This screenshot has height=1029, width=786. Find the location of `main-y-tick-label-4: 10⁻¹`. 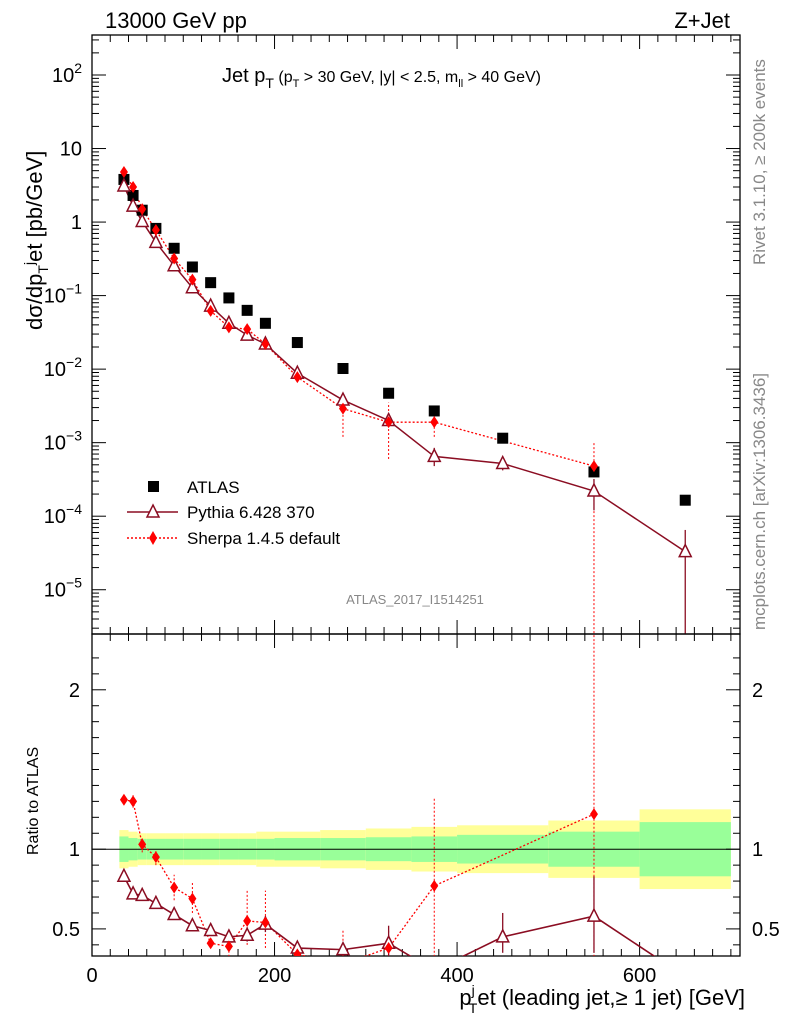

main-y-tick-label-4: 10⁻¹ is located at coordinates (63, 294).